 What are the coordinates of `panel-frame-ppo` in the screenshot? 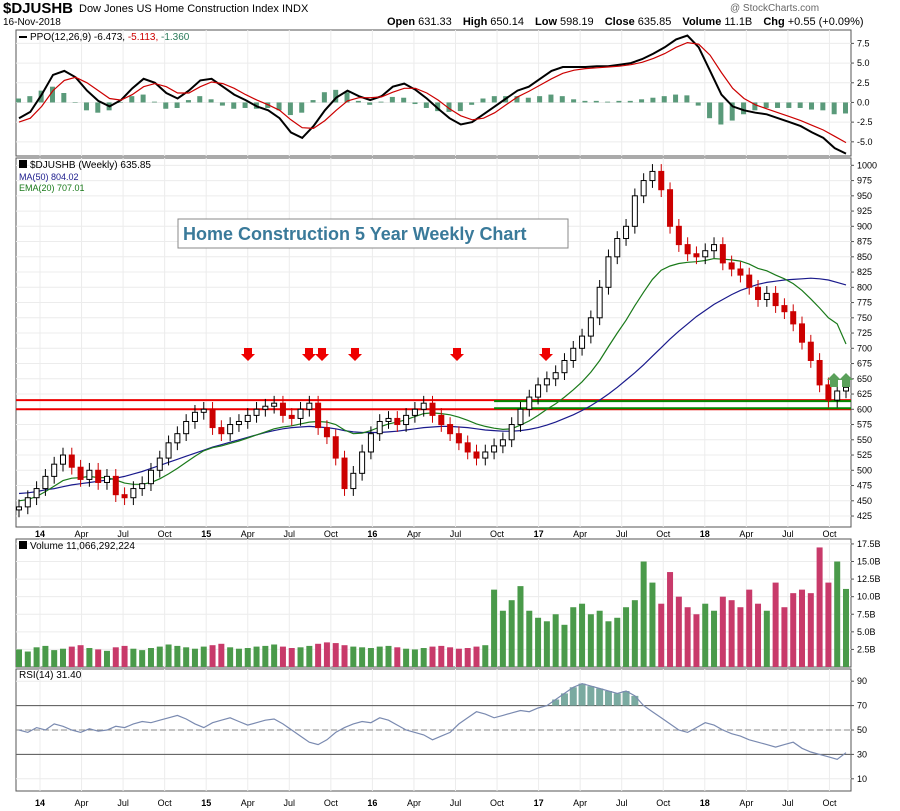 It's located at (433, 93).